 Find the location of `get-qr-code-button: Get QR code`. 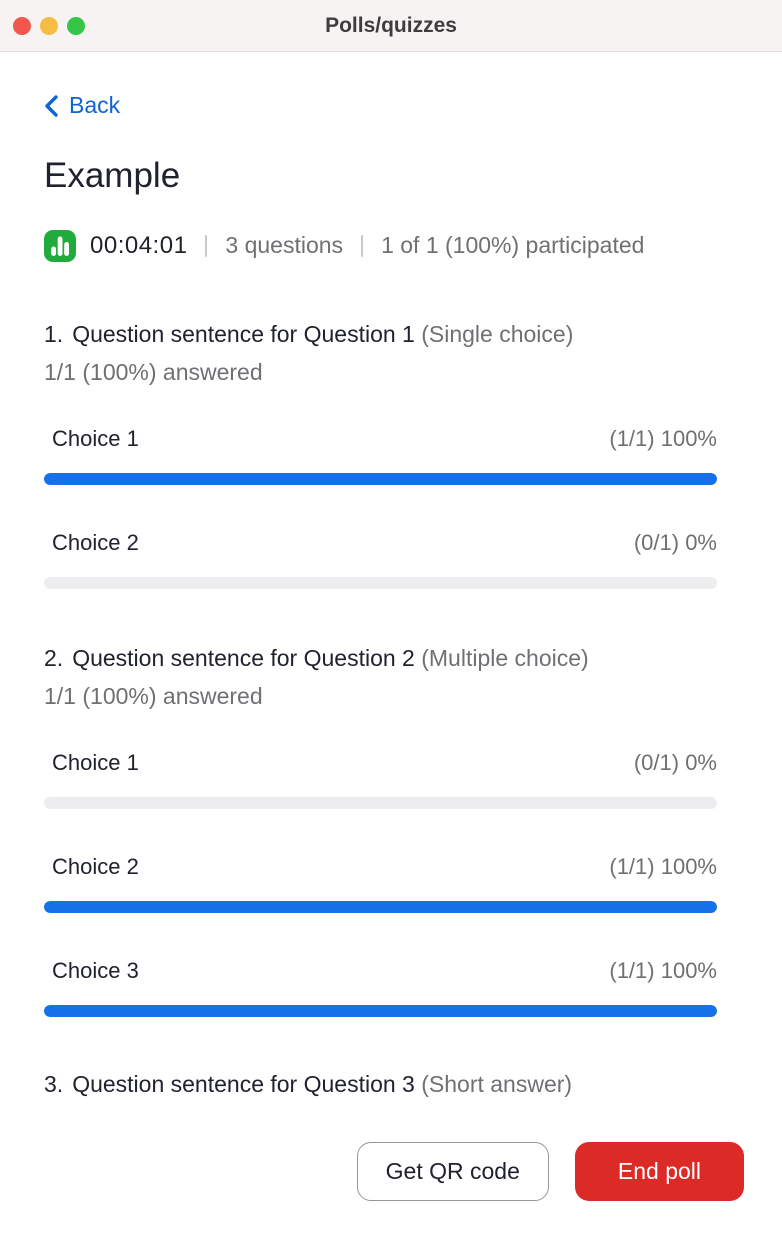

get-qr-code-button: Get QR code is located at coordinates (452, 1171).